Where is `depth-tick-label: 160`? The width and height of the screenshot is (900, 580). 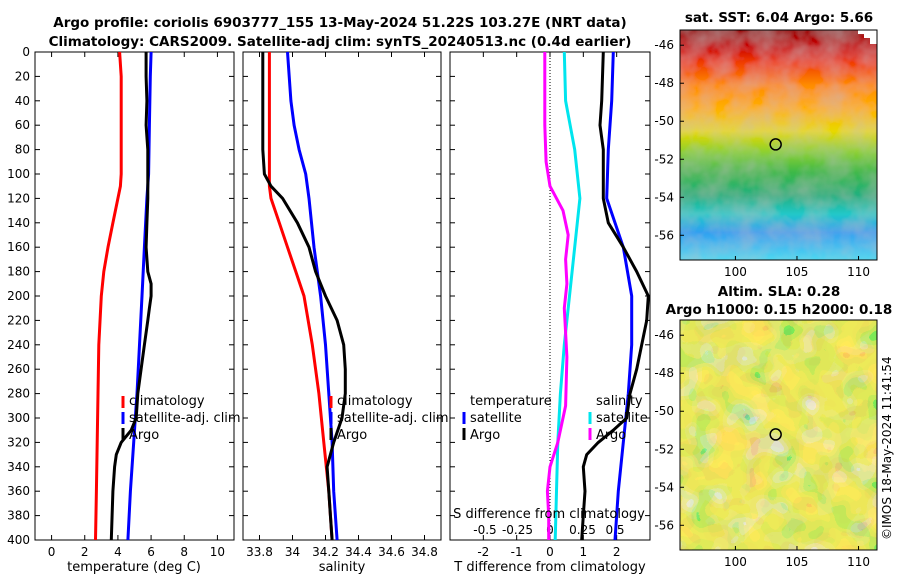 depth-tick-label: 160 is located at coordinates (18, 247).